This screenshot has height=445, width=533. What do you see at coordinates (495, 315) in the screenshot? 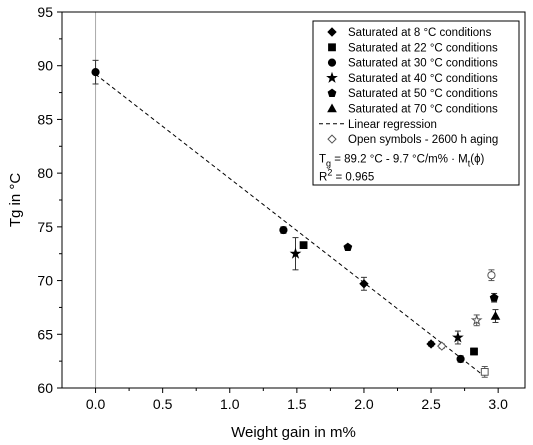
I see `data-point-triangle` at bounding box center [495, 315].